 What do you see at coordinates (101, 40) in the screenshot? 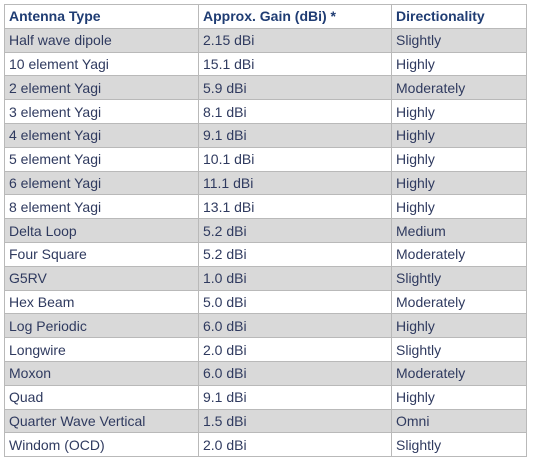
I see `cell-antenna-type: Half wave dipole` at bounding box center [101, 40].